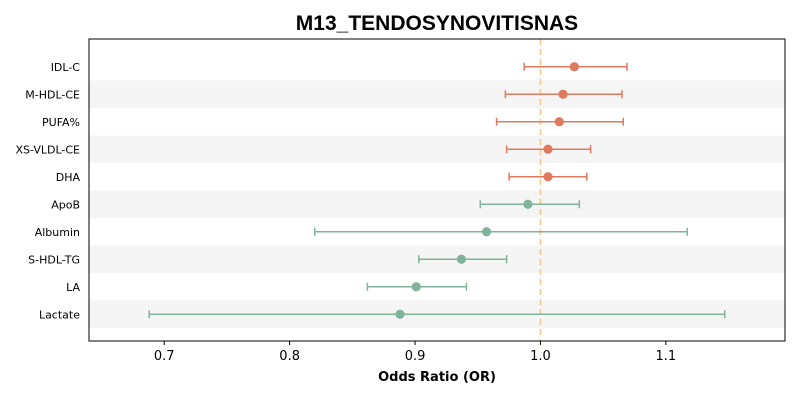 The image size is (800, 400). Describe the element at coordinates (61, 122) in the screenshot. I see `y-tick-label: PUFA%` at that location.